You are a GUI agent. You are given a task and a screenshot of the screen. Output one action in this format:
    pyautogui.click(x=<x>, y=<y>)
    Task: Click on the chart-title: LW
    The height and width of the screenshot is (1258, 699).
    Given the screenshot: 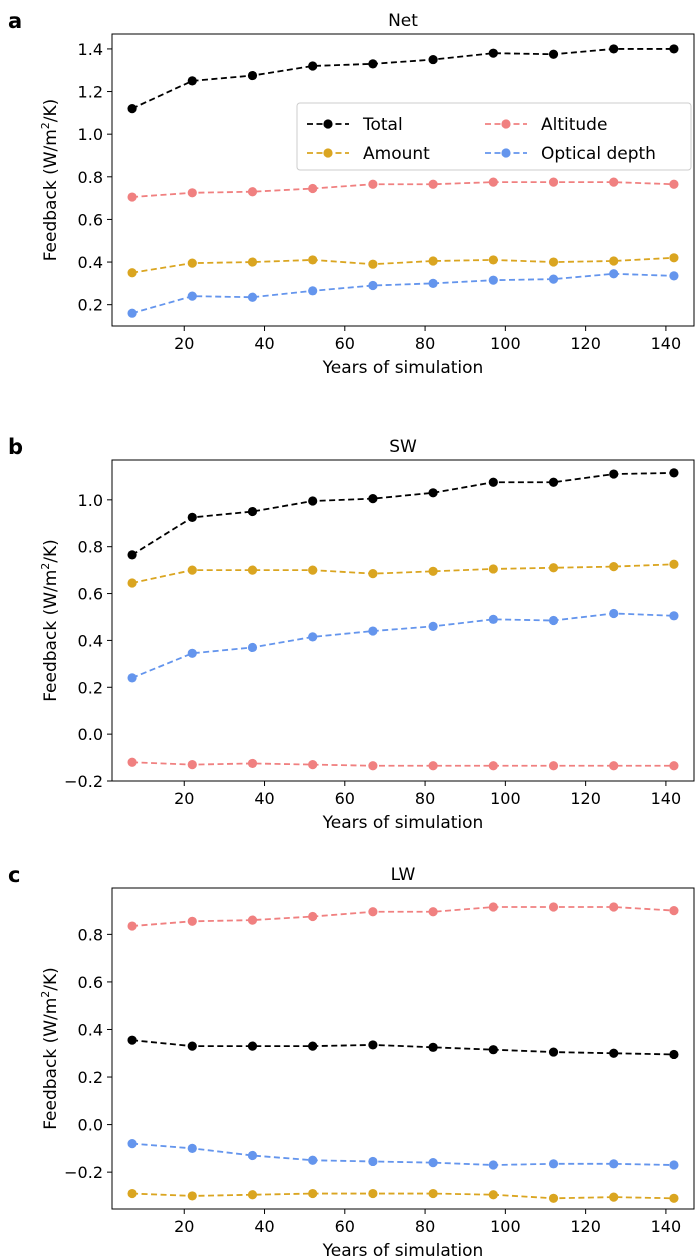 What is the action you would take?
    pyautogui.click(x=403, y=875)
    